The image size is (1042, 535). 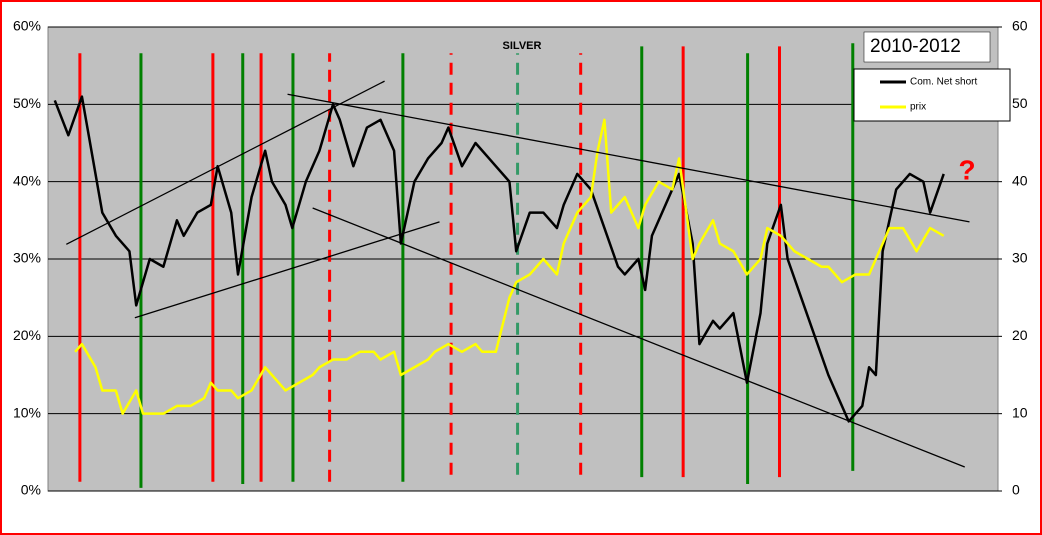 I want to click on y-tick-label: 0%, so click(x=31, y=490).